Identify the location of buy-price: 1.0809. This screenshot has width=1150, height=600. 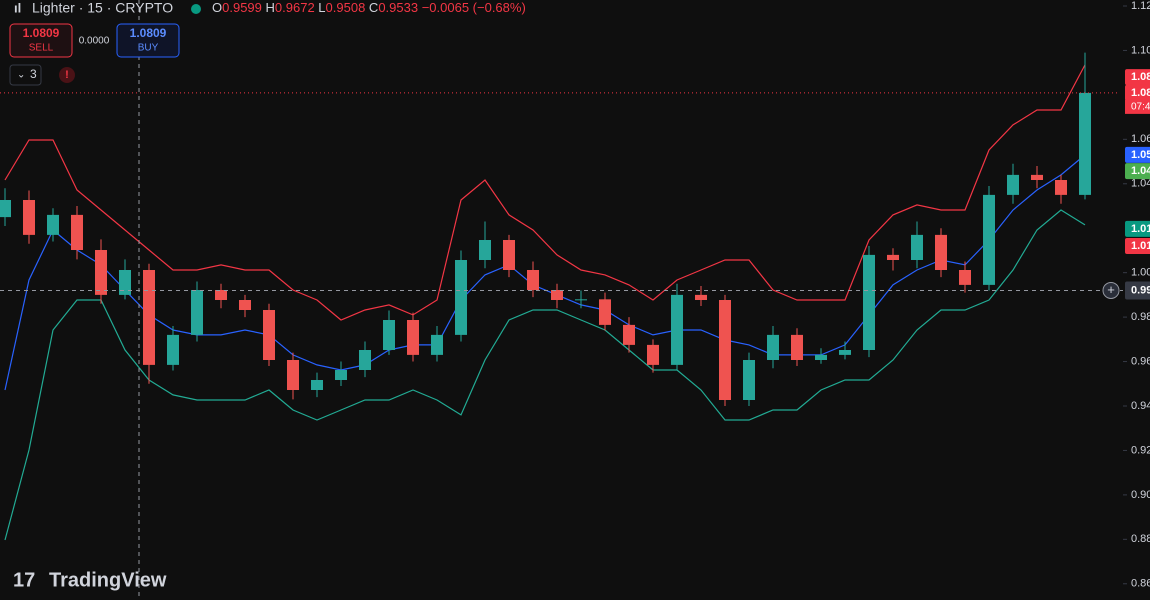
(148, 33).